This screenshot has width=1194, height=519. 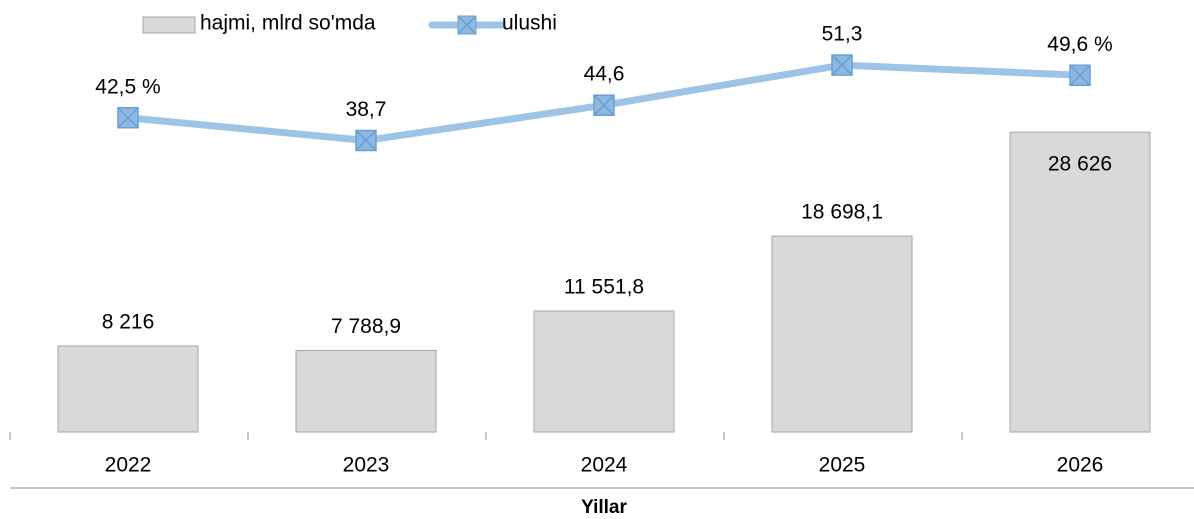 I want to click on data-label: 44,6, so click(x=604, y=74).